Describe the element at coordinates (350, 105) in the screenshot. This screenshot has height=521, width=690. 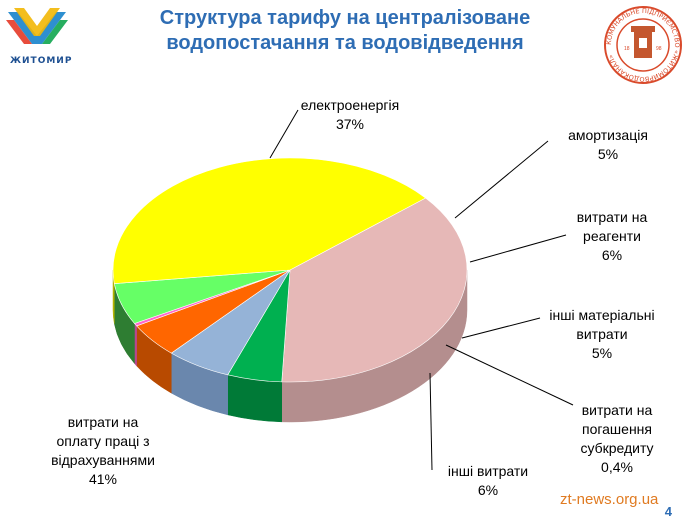
I see `slice-label-0: електроенергія` at that location.